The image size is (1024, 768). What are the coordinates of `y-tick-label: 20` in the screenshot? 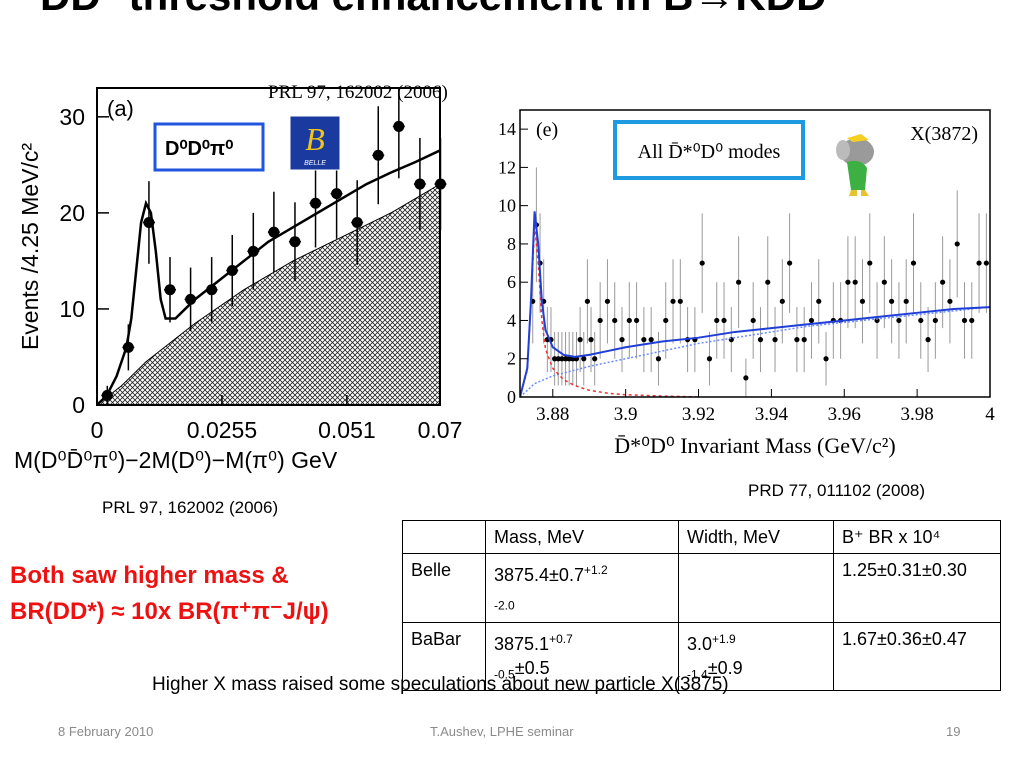 It's located at (72, 213).